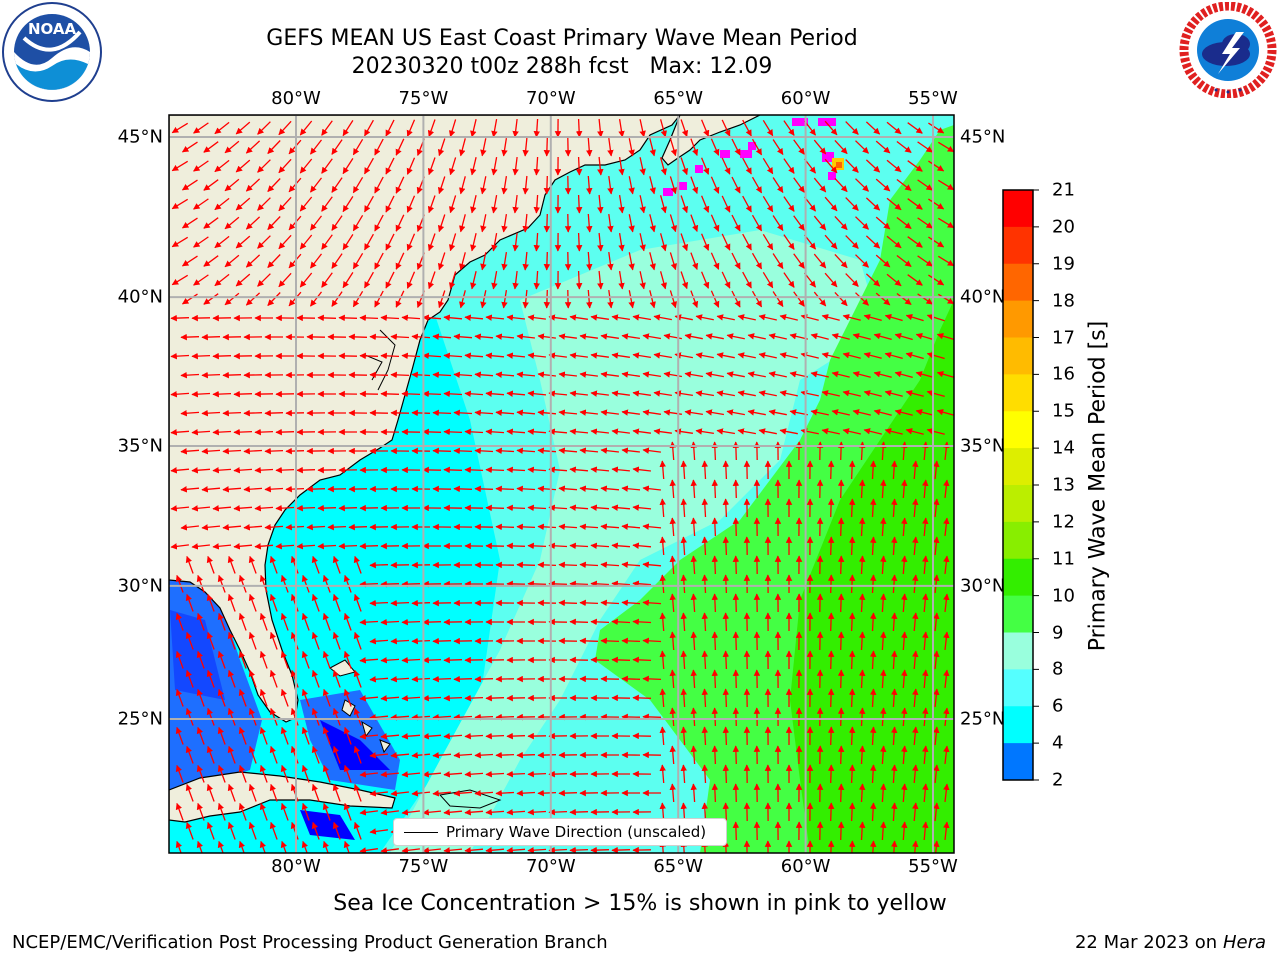 The height and width of the screenshot is (960, 1280). Describe the element at coordinates (576, 832) in the screenshot. I see `legend-label: Primary Wave Direction (unscaled)` at that location.